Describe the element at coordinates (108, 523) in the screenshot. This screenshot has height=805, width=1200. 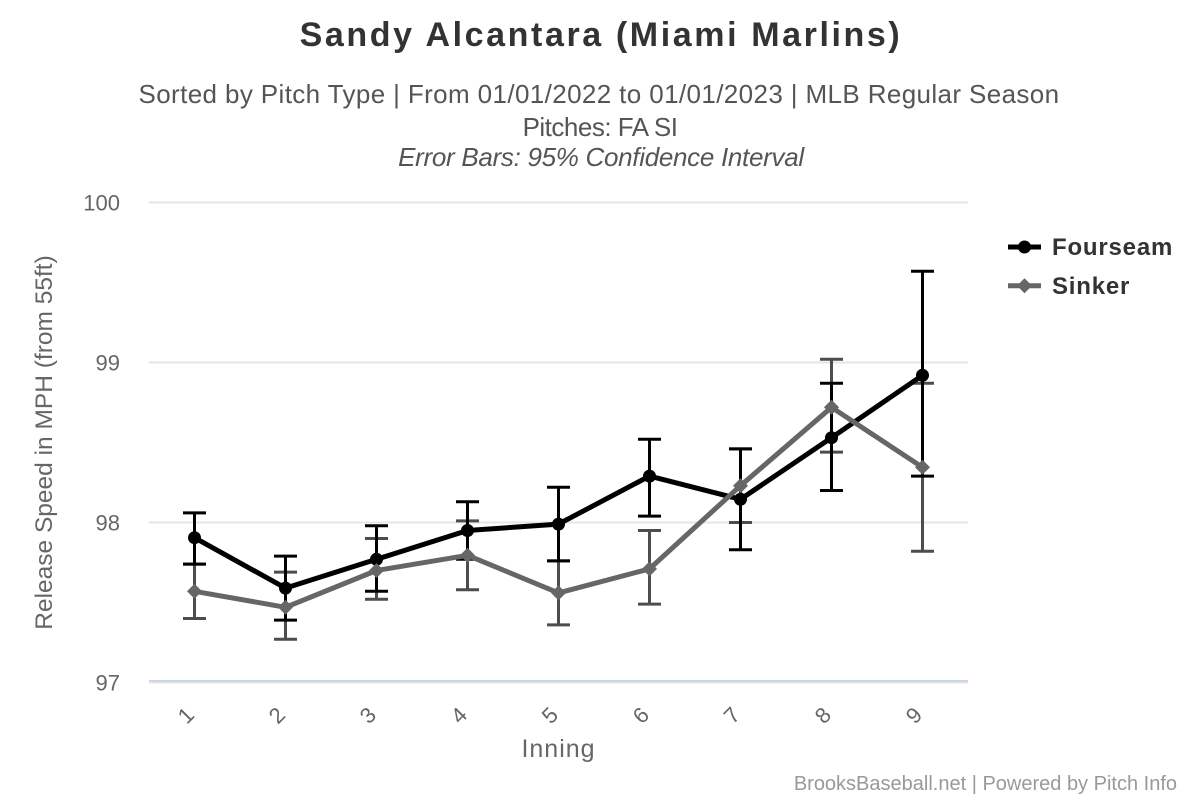
I see `svg-text: 98` at that location.